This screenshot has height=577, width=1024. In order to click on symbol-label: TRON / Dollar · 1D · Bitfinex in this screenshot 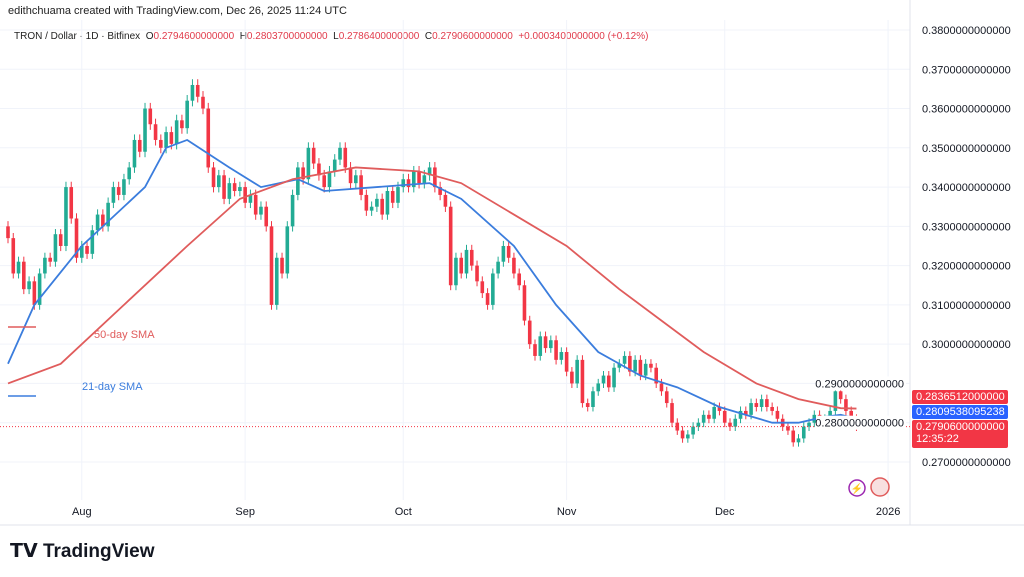, I will do `click(77, 36)`.